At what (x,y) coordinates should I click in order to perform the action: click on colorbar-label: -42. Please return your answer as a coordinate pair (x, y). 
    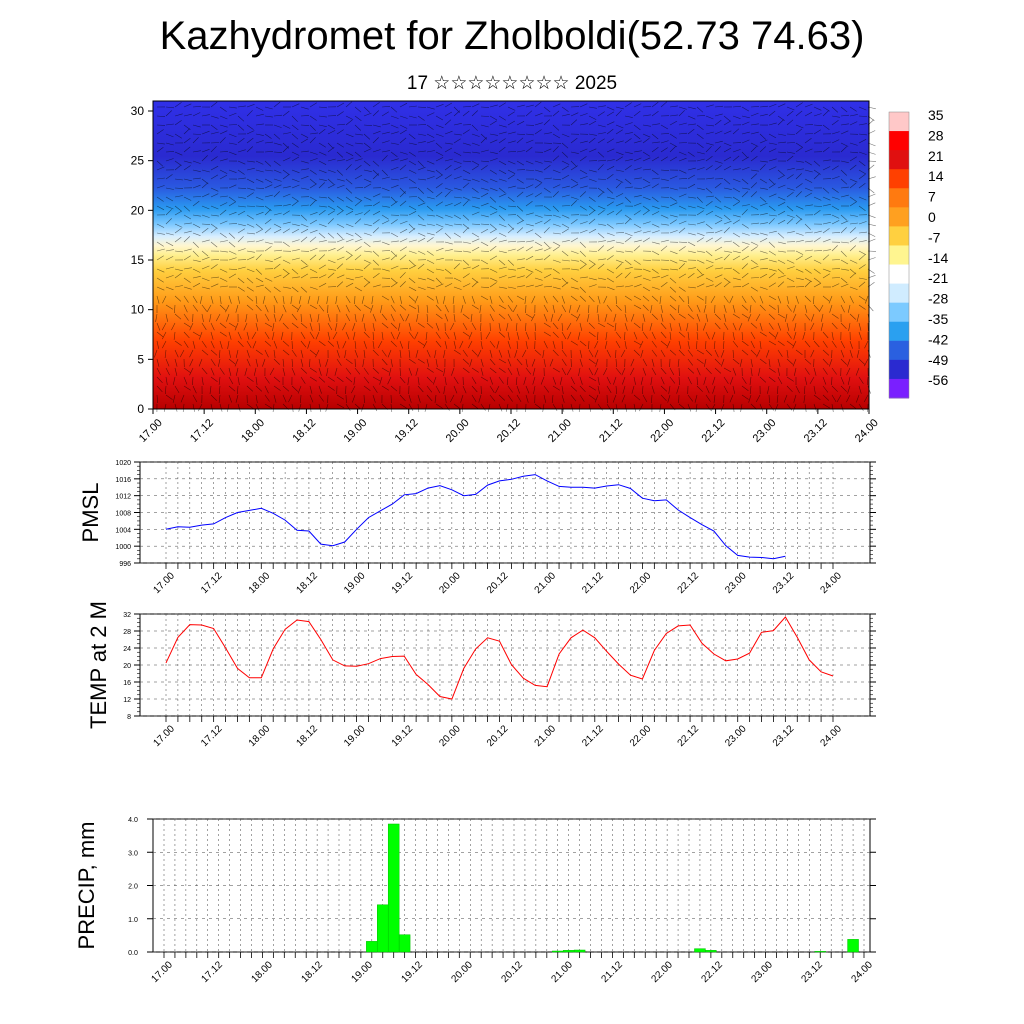
    Looking at the image, I should click on (938, 339).